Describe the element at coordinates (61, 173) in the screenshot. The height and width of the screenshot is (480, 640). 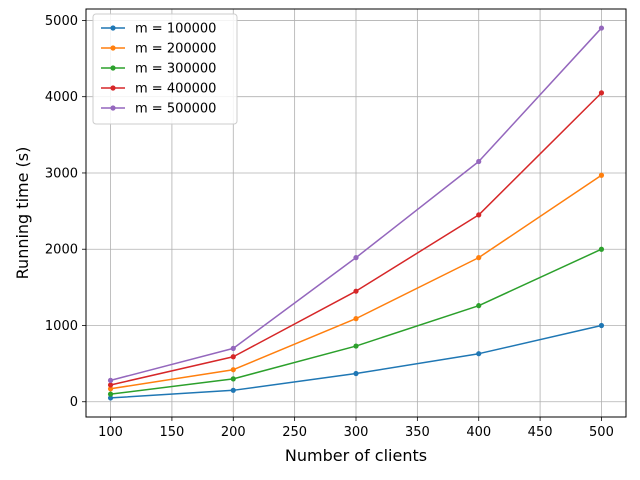
I see `y-tick-label: 3000` at that location.